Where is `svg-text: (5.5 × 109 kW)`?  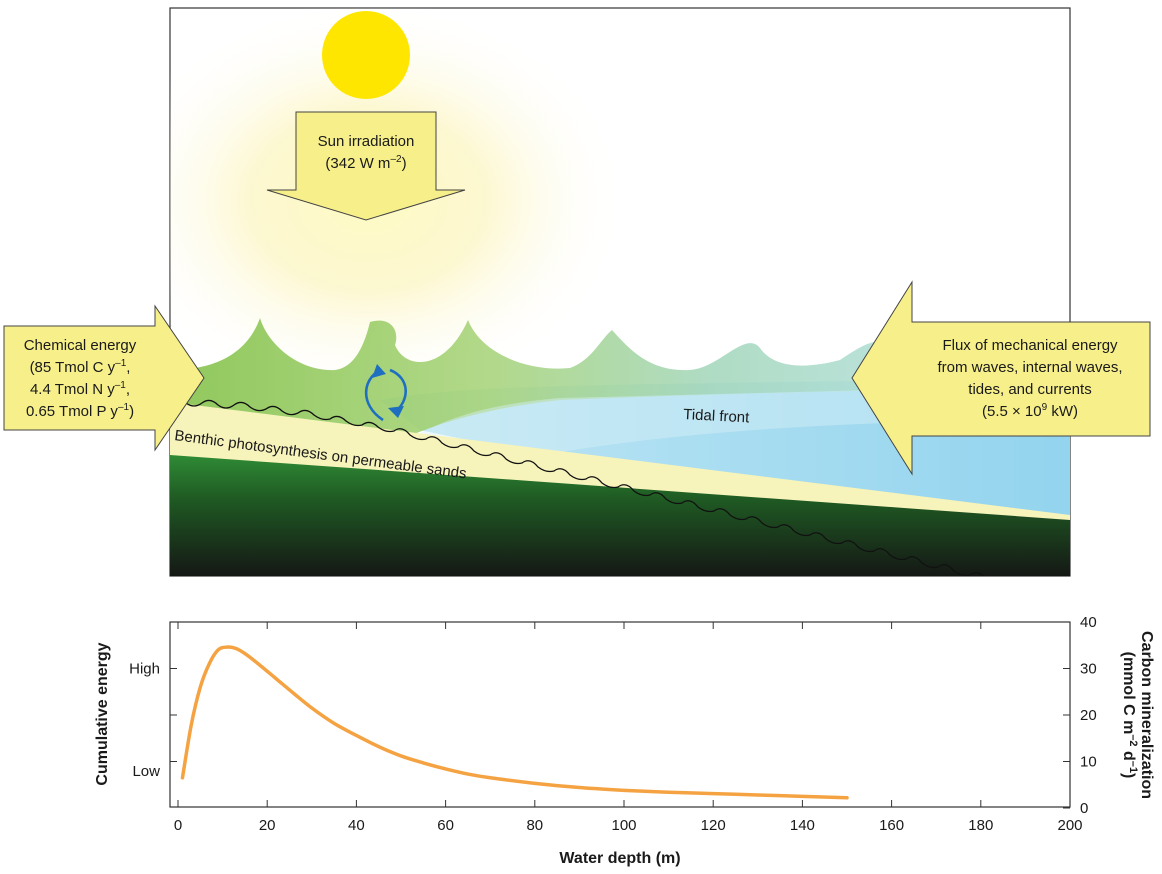
svg-text: (5.5 × 109 kW) is located at coordinates (1030, 411).